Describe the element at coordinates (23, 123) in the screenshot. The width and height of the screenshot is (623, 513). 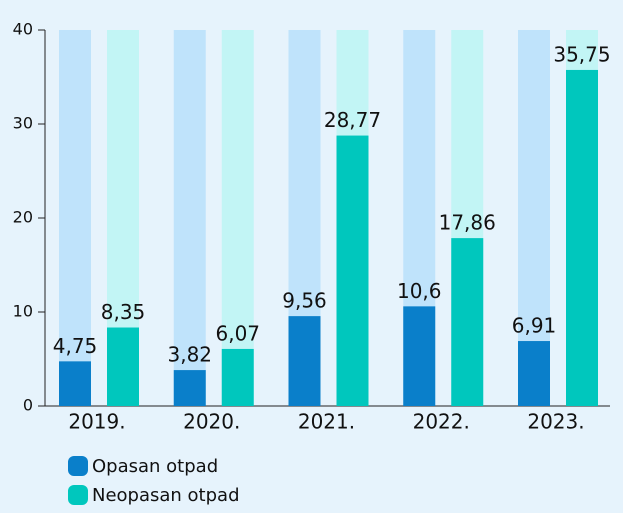
I see `y-tick-label: 30` at that location.